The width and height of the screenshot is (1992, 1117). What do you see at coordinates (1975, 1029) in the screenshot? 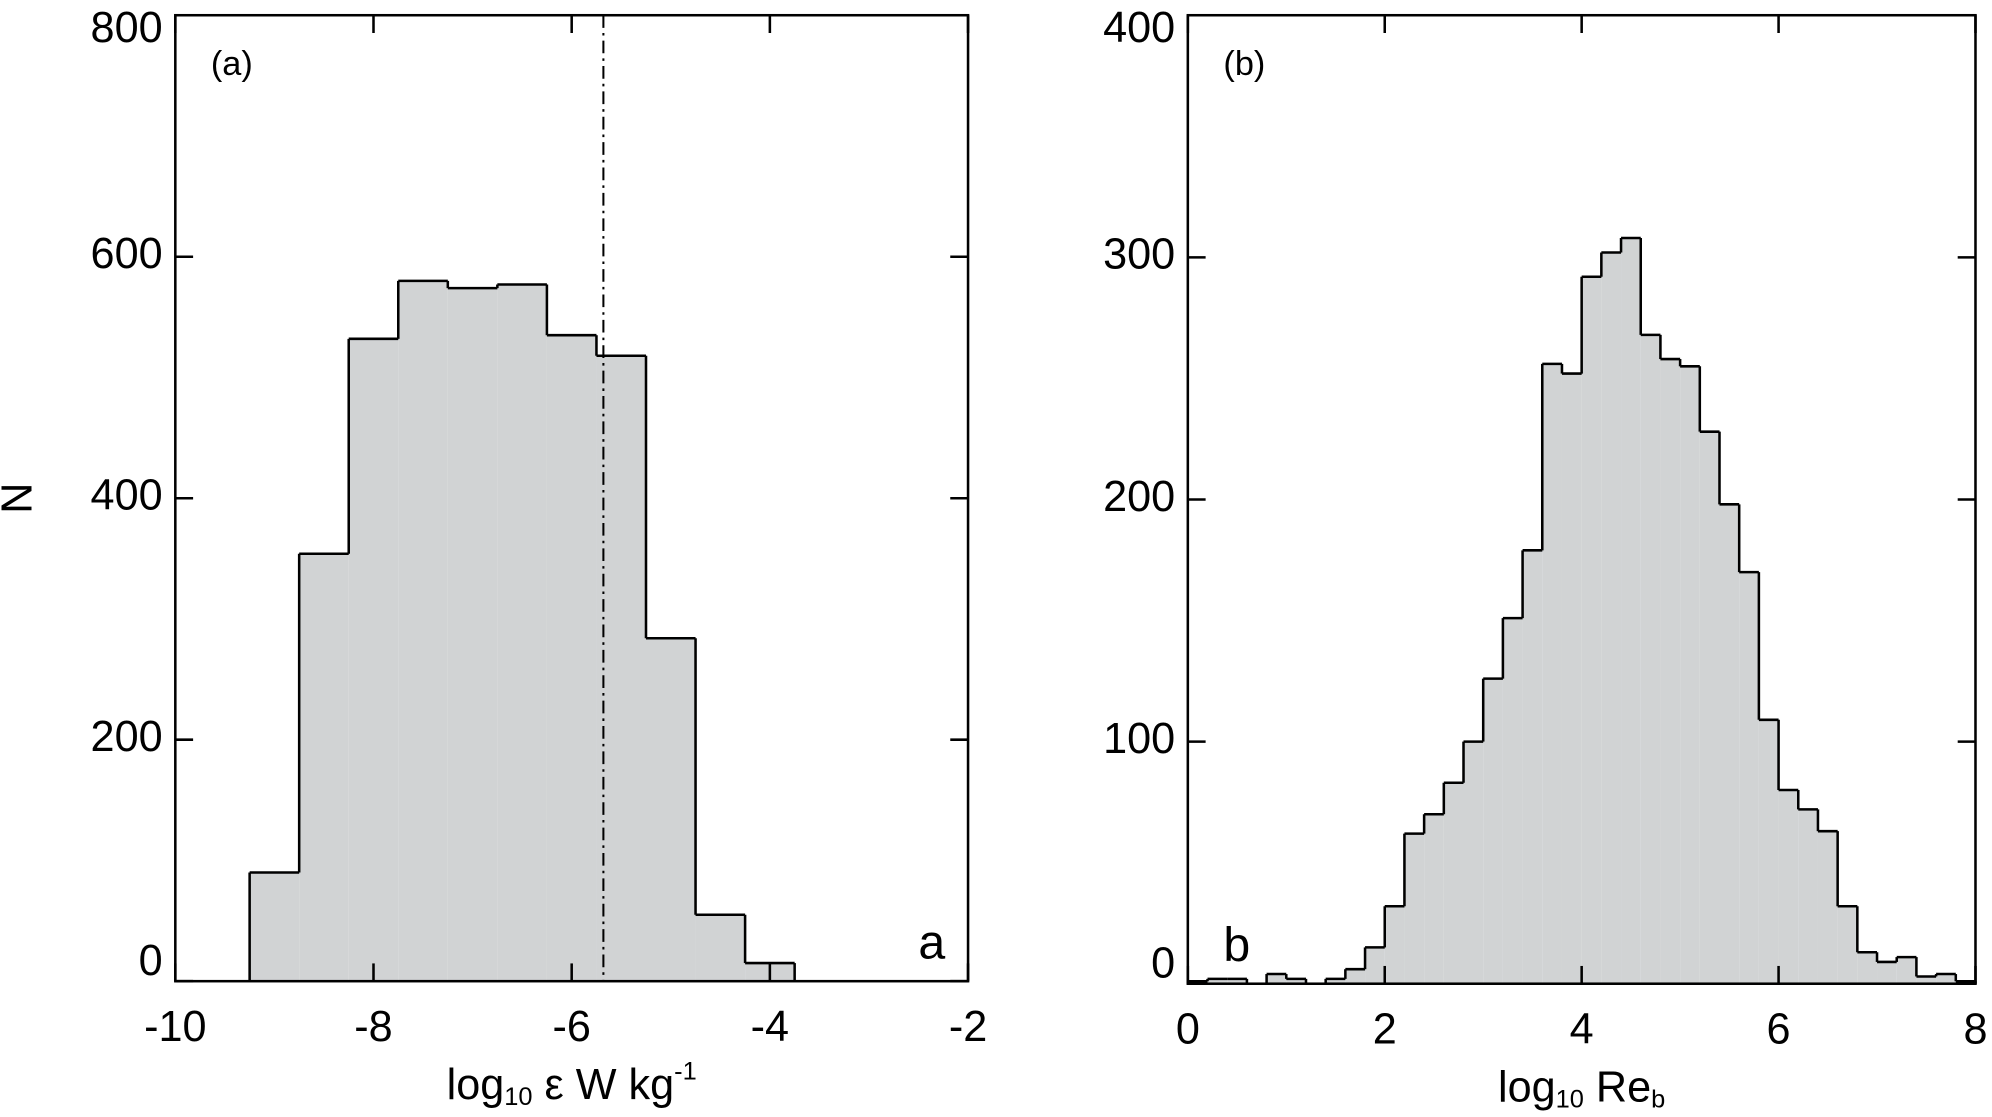
I see `x-tick-label: 8` at bounding box center [1975, 1029].